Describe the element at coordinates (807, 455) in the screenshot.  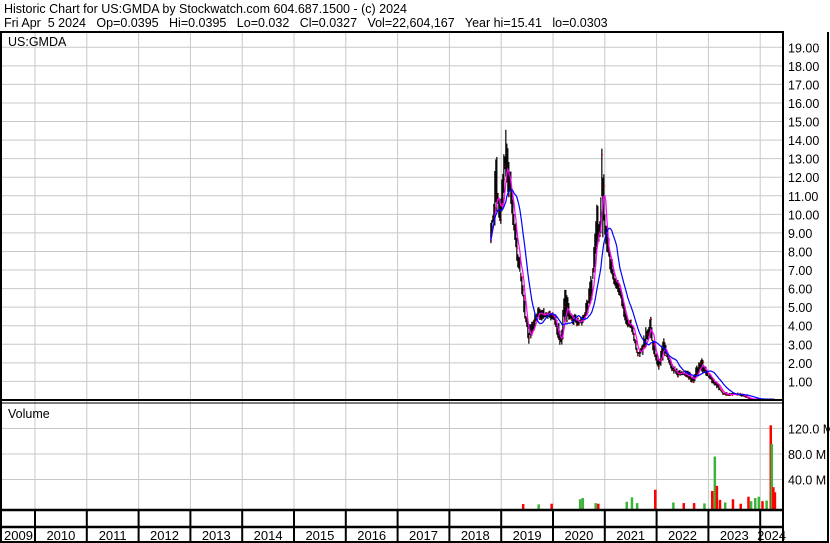
I see `volume-tick-label: 80.0 M` at that location.